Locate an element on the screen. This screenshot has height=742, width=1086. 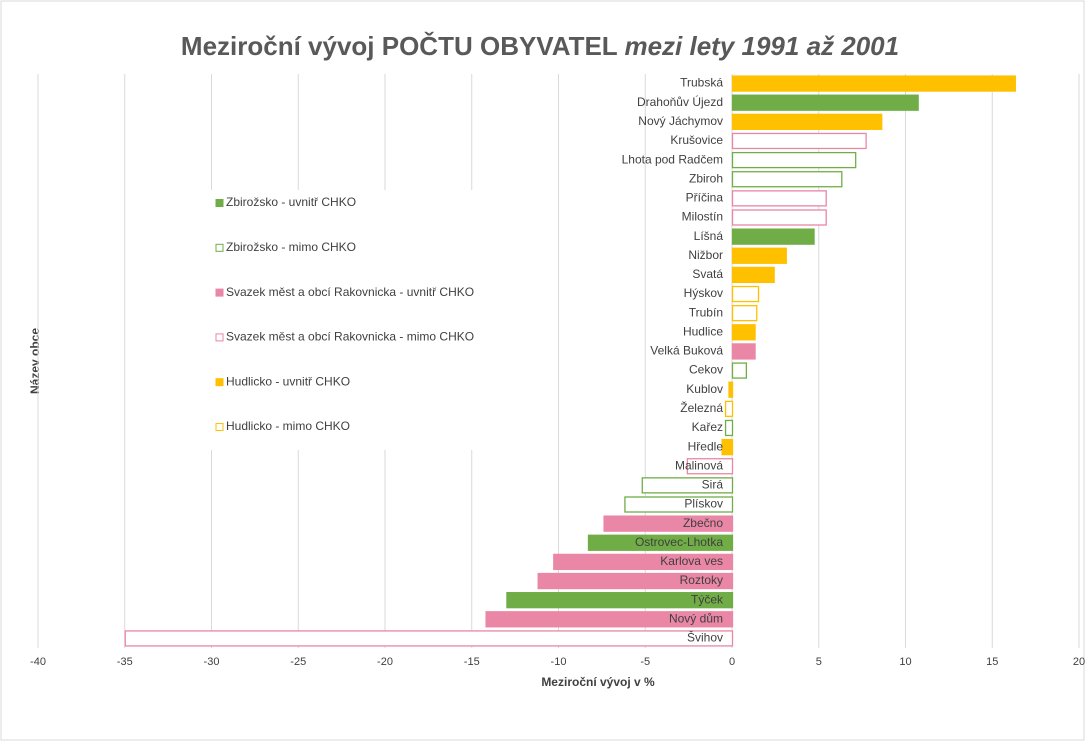
y-tick-label: Kařez is located at coordinates (707, 427).